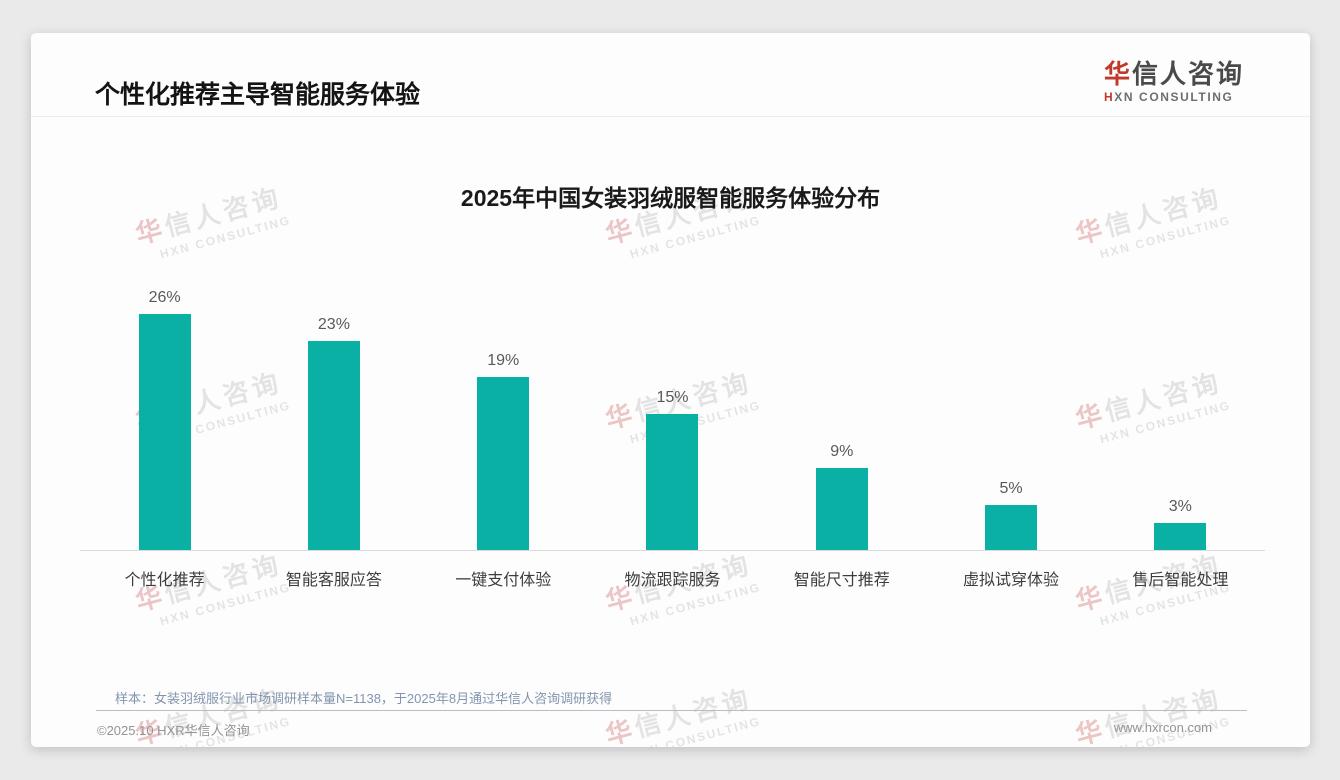 The image size is (1340, 780). I want to click on bar-slot: 15%, so click(672, 469).